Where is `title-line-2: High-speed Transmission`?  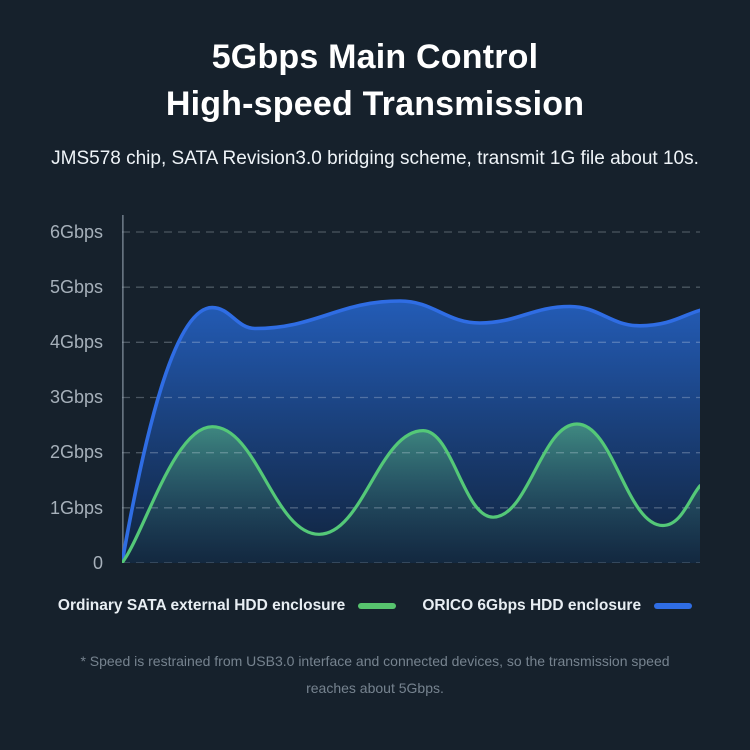 title-line-2: High-speed Transmission is located at coordinates (375, 104).